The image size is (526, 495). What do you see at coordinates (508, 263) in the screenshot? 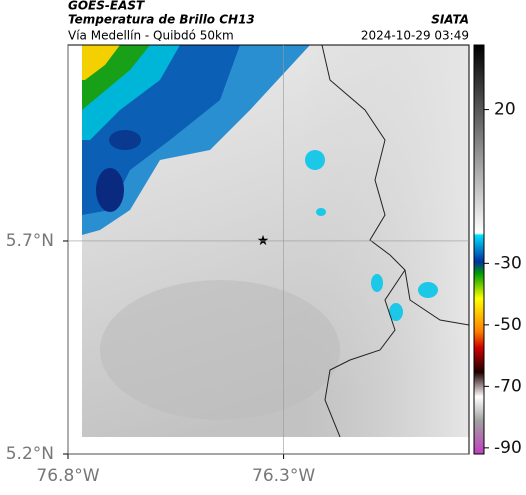
I see `colorbar-tick-label: -30` at bounding box center [508, 263].